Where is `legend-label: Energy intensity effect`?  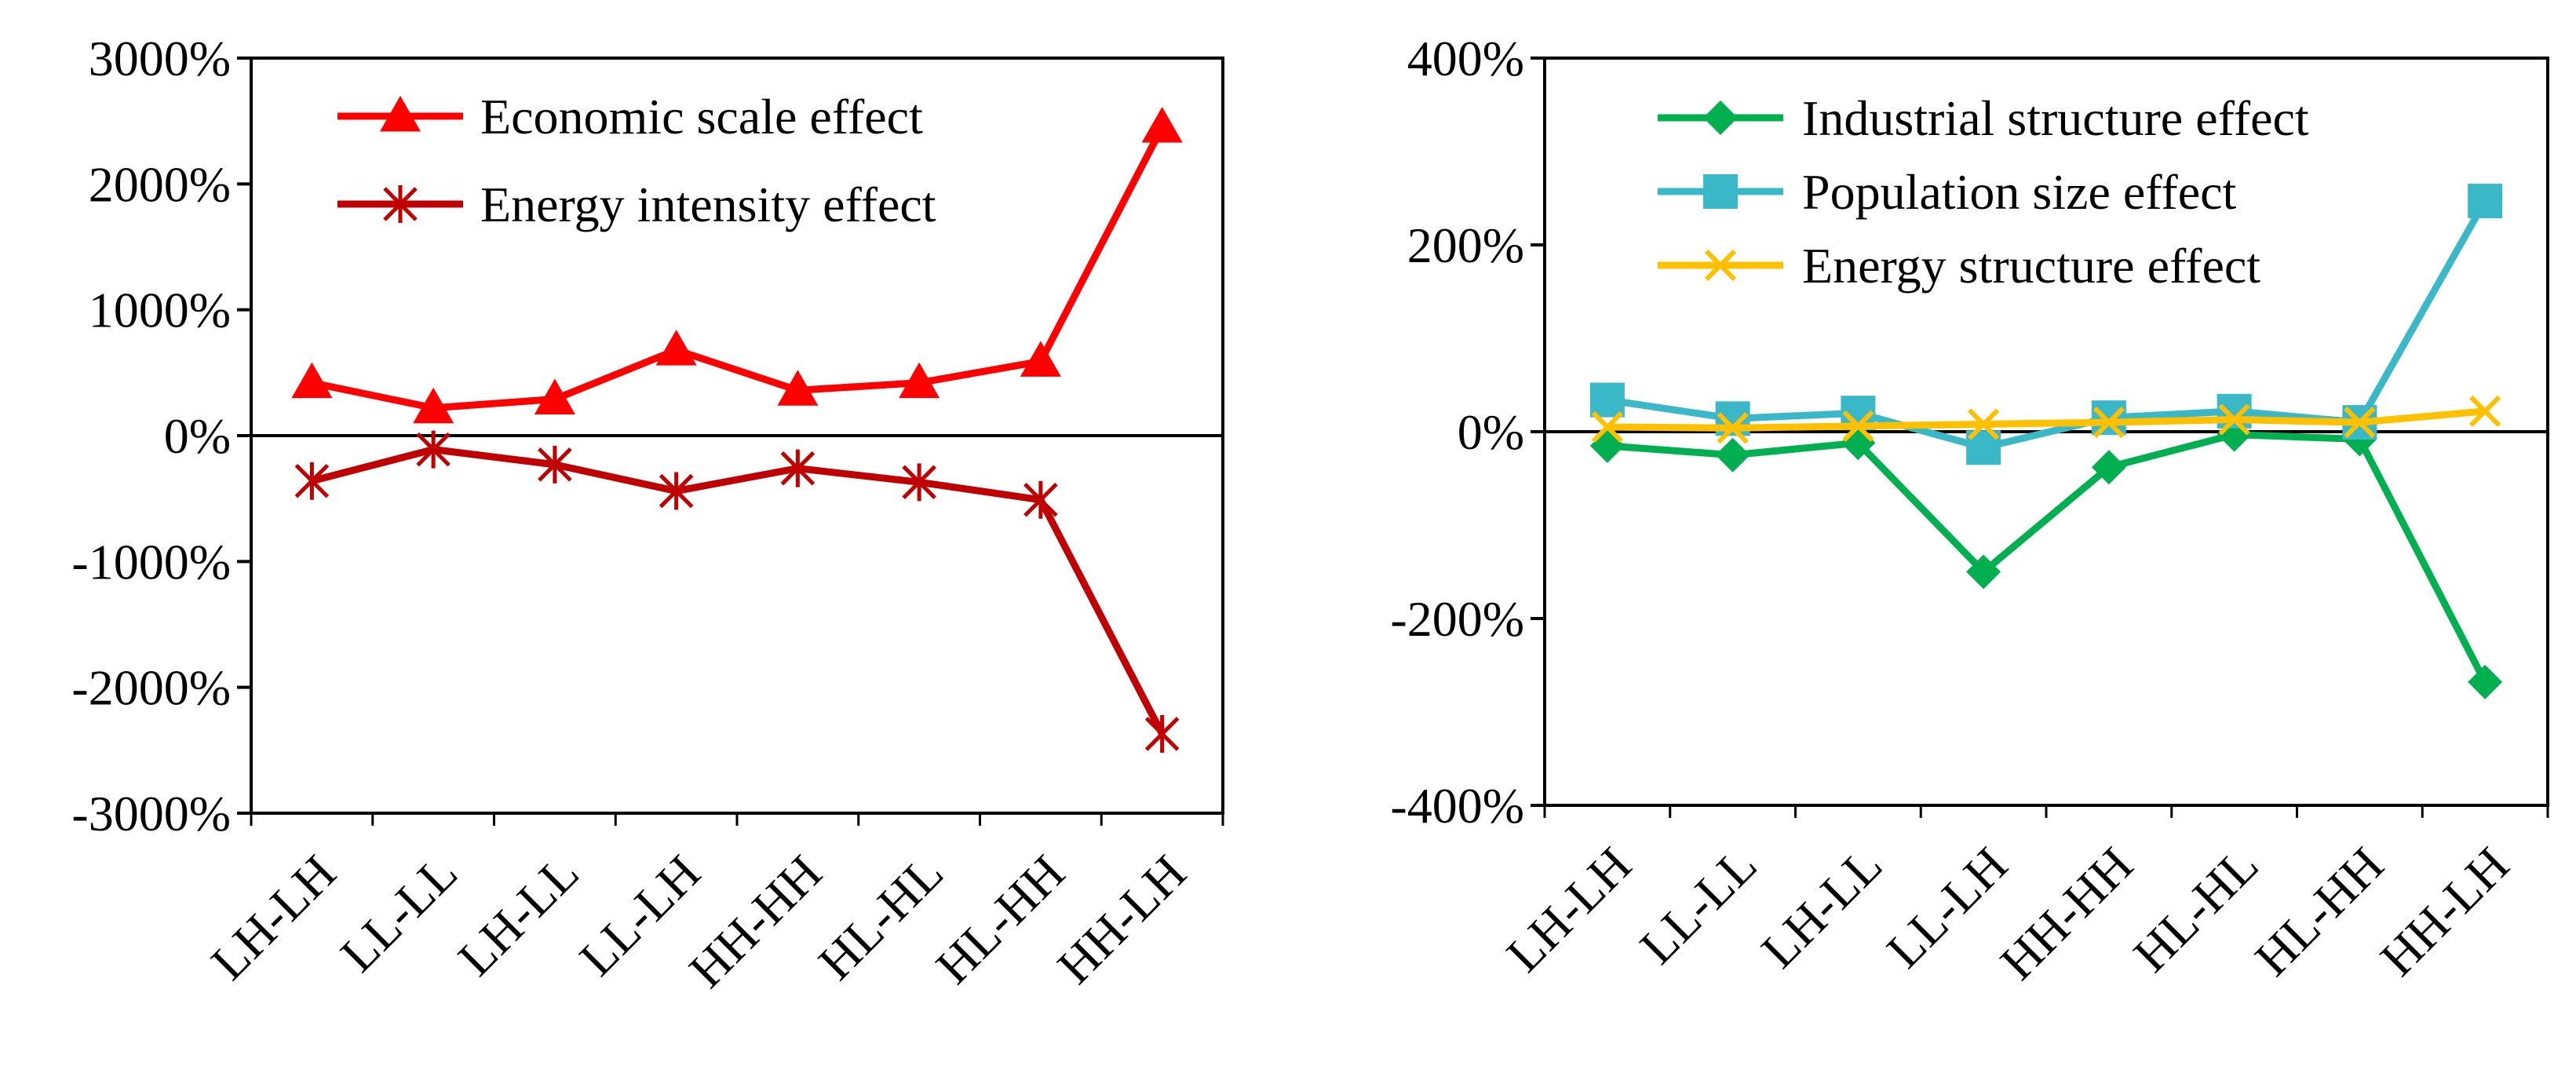
legend-label: Energy intensity effect is located at coordinates (708, 205).